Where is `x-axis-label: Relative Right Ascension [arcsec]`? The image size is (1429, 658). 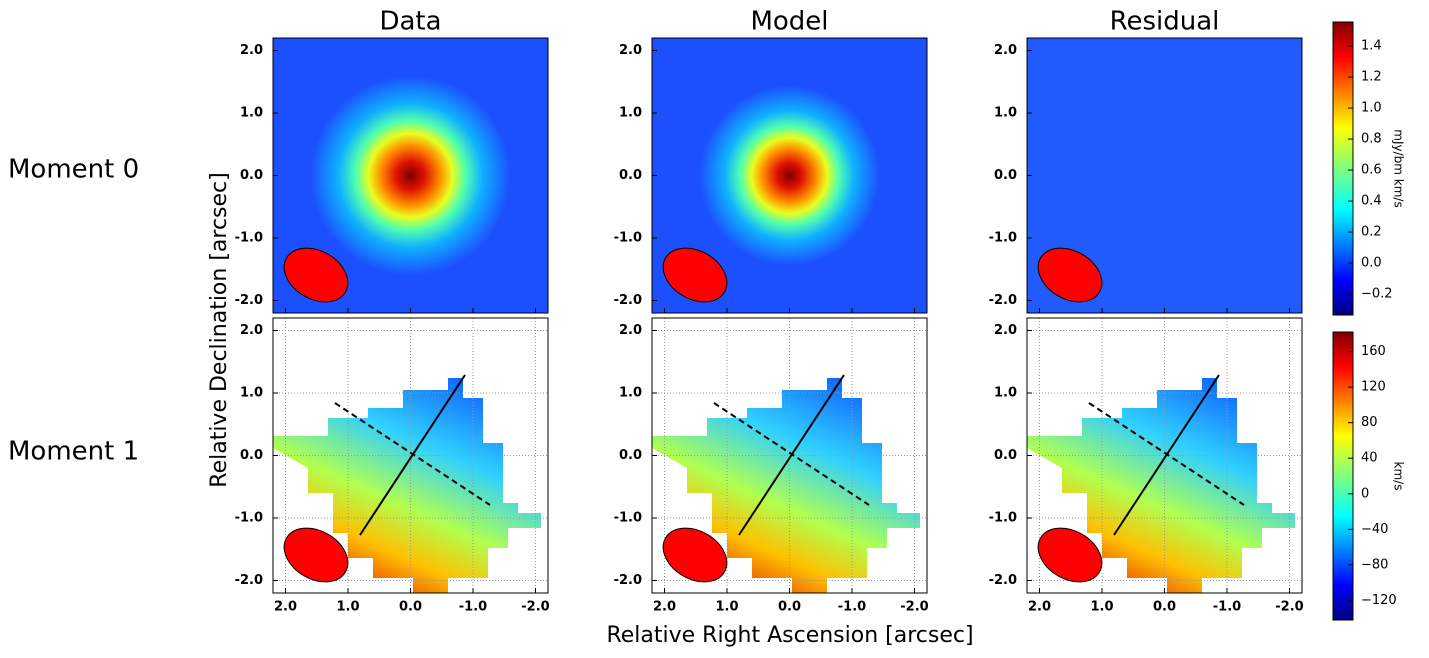
x-axis-label: Relative Right Ascension [arcsec] is located at coordinates (789, 635).